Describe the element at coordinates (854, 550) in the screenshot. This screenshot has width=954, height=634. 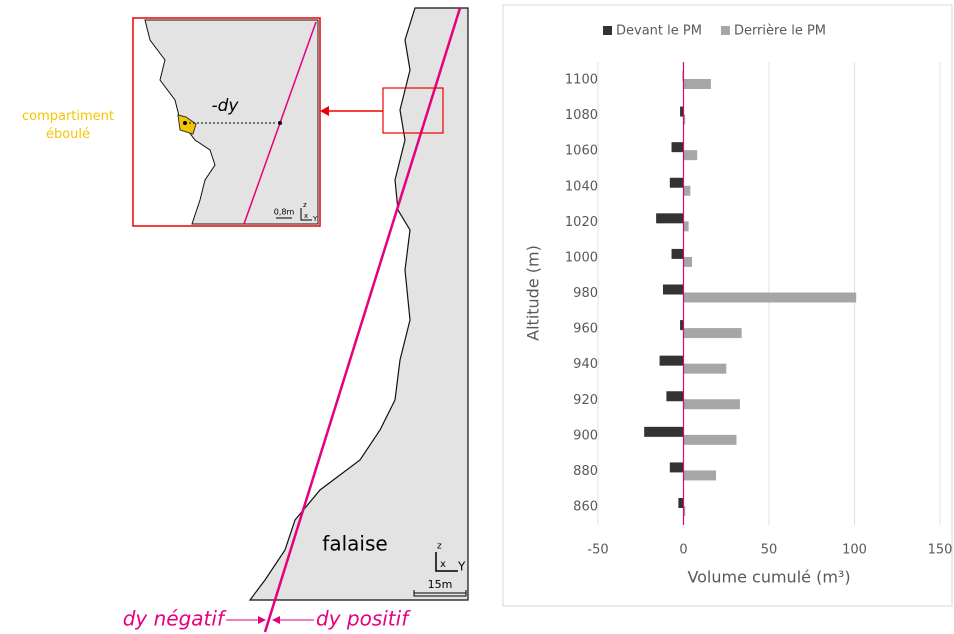
I see `x-tick-label: 100` at that location.